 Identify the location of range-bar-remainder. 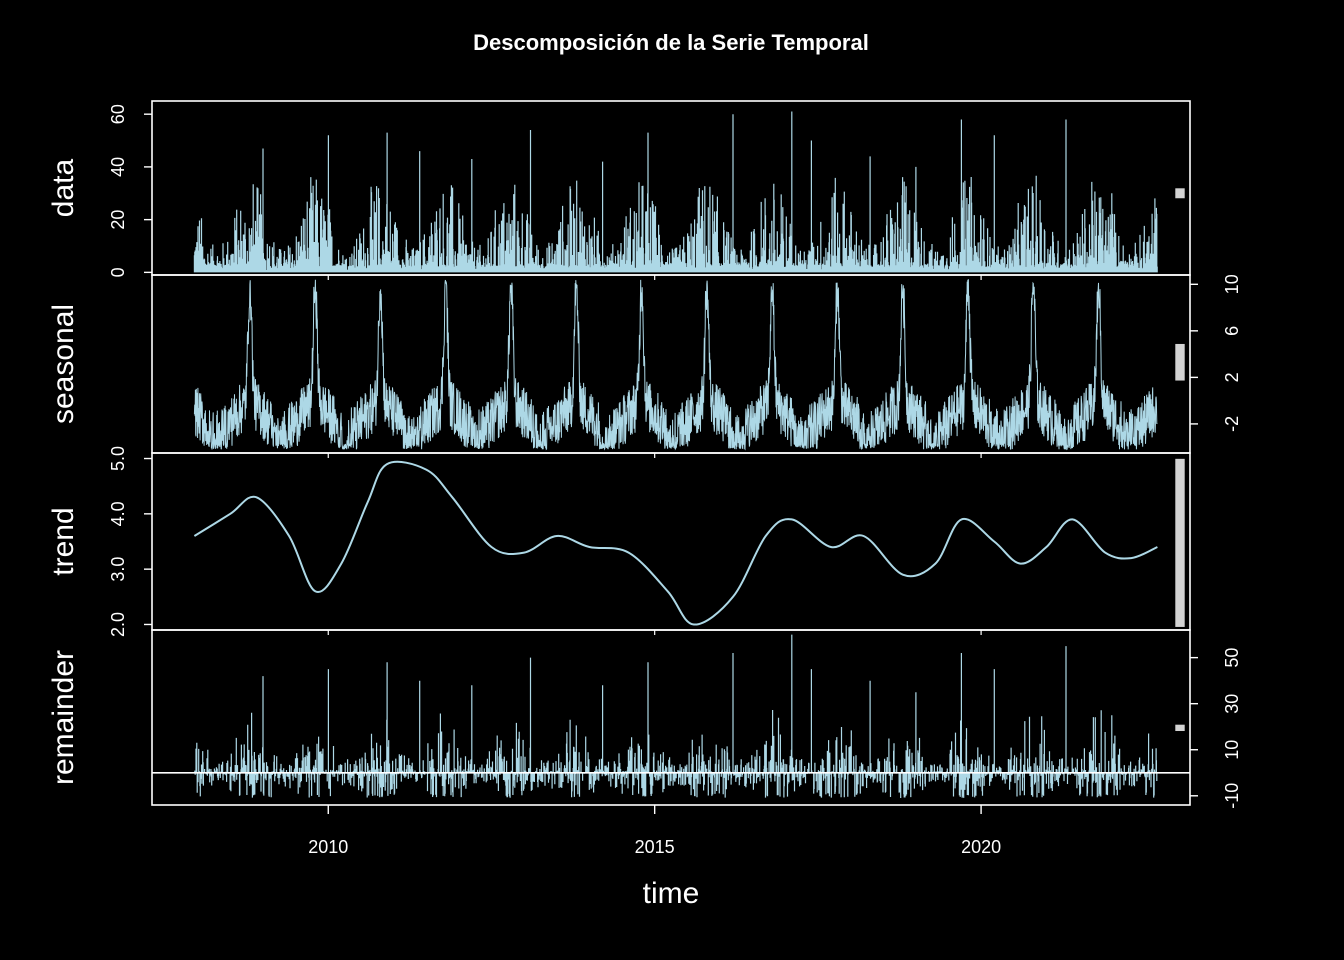
(1180, 728).